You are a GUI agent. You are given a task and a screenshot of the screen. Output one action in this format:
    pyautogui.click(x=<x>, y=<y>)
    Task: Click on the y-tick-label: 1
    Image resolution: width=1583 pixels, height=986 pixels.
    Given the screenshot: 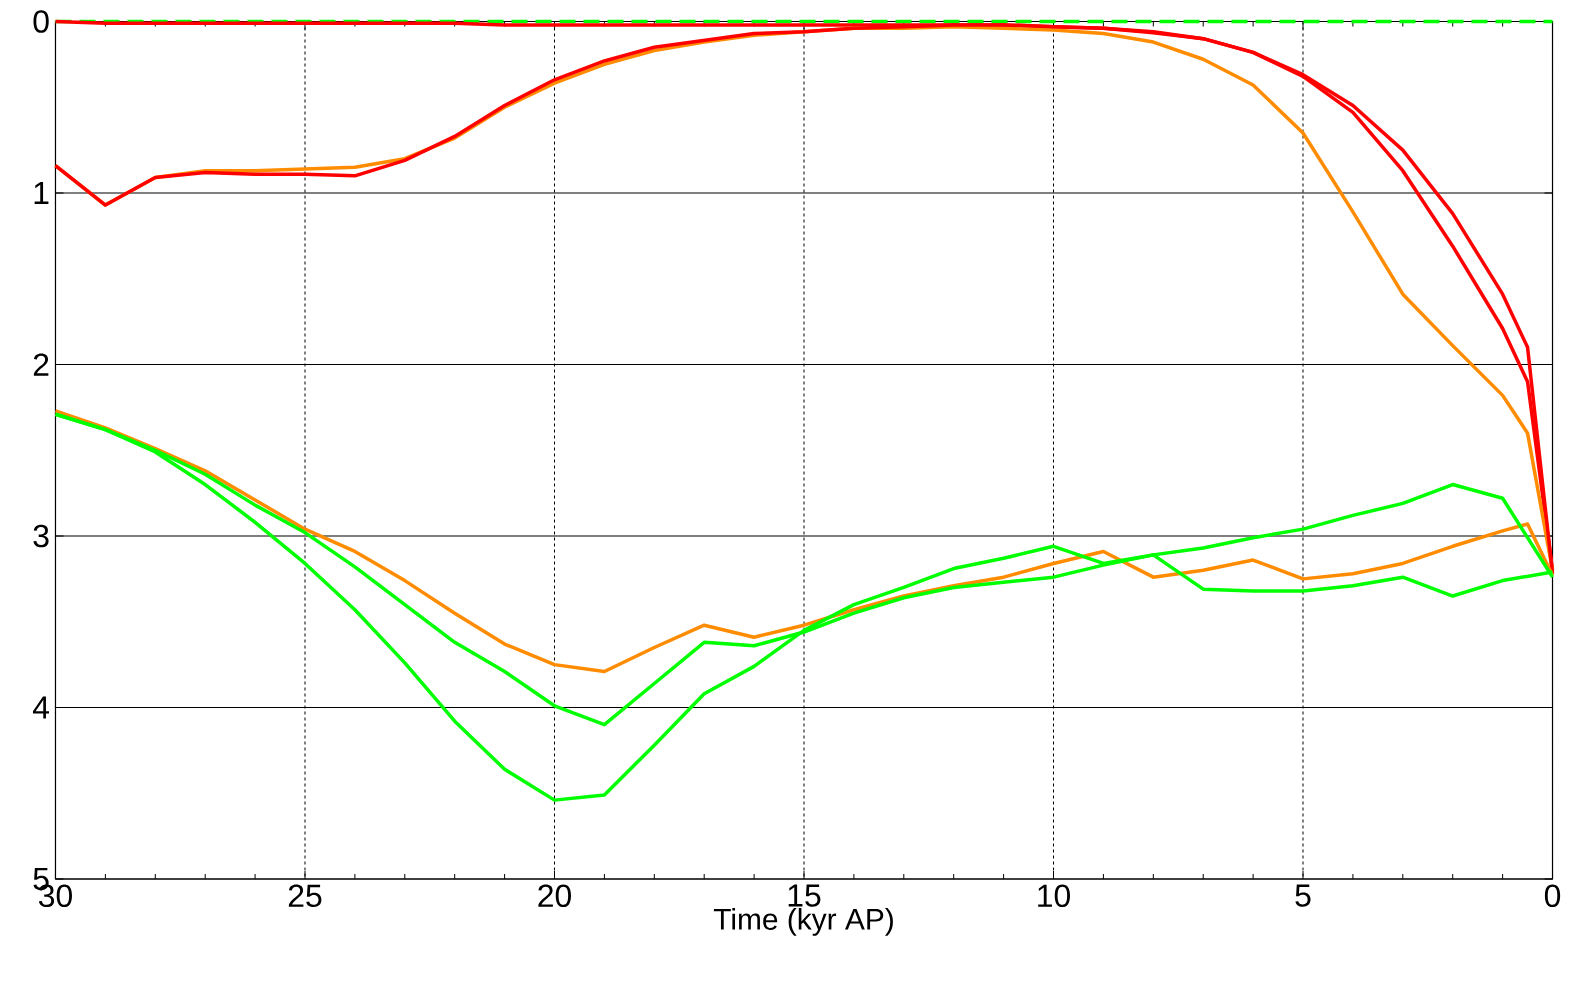 What is the action you would take?
    pyautogui.click(x=41, y=193)
    